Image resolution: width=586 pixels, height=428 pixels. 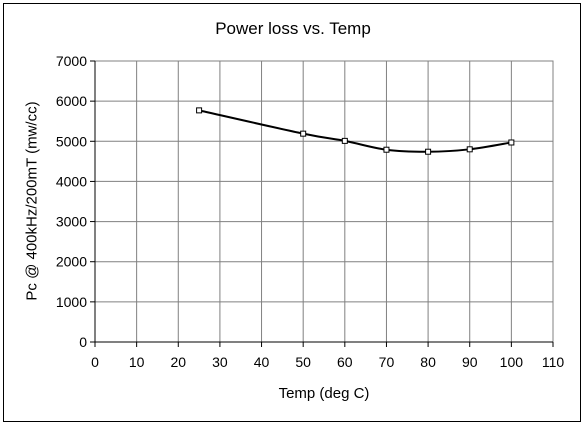 What do you see at coordinates (387, 362) in the screenshot?
I see `x-tick-label: 70` at bounding box center [387, 362].